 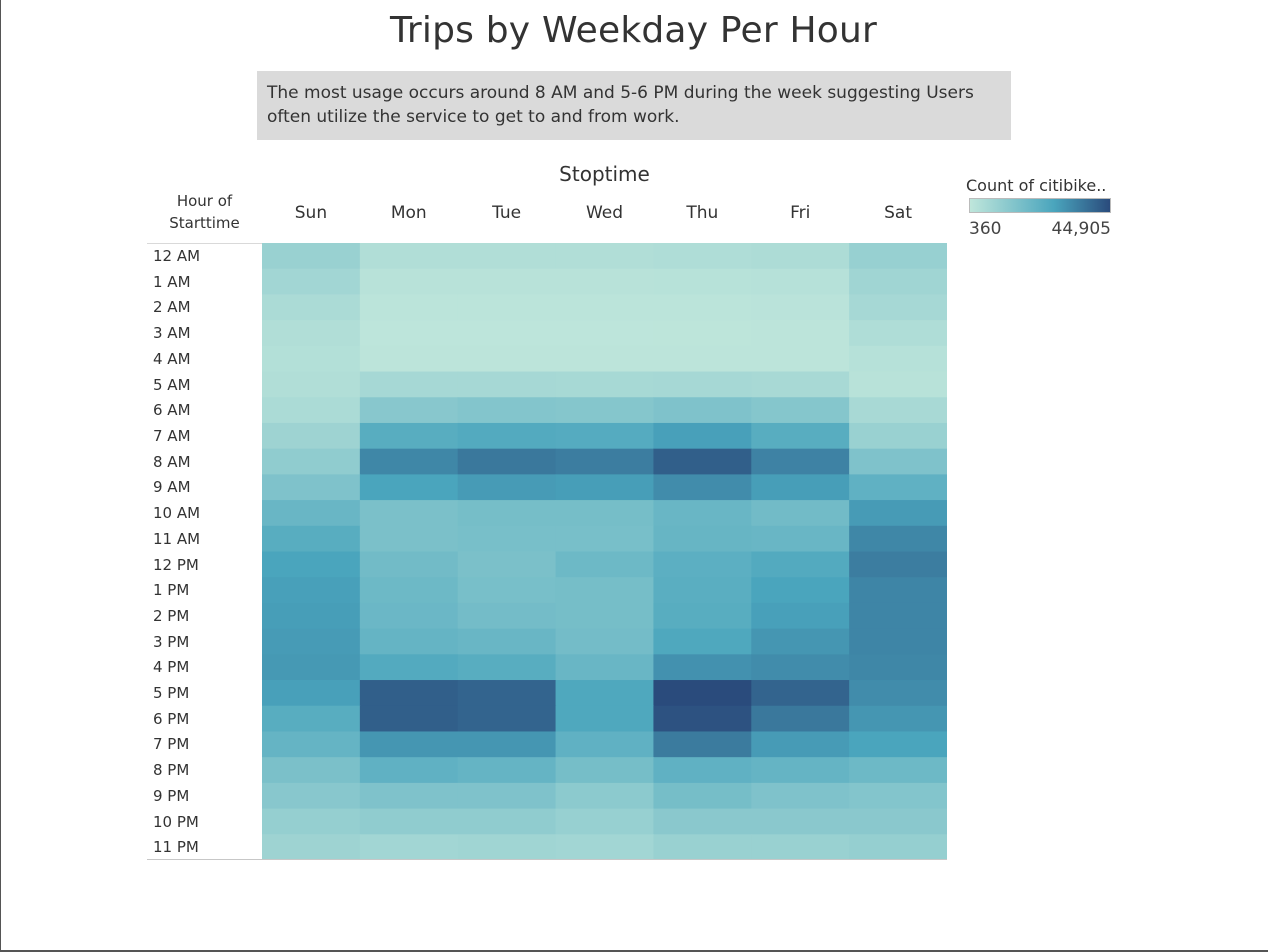 What do you see at coordinates (507, 213) in the screenshot?
I see `column-header-tue: Tue` at bounding box center [507, 213].